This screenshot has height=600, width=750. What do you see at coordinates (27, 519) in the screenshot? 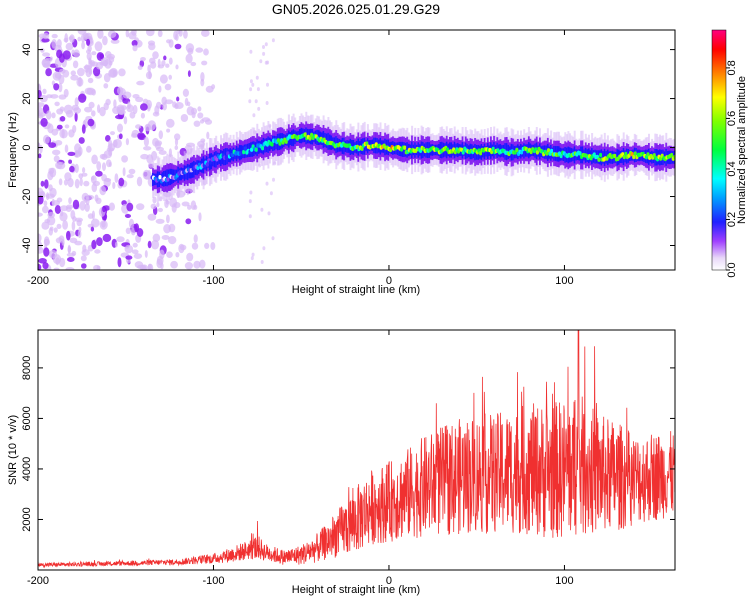
I see `y-tick-label: 2000` at bounding box center [27, 519].